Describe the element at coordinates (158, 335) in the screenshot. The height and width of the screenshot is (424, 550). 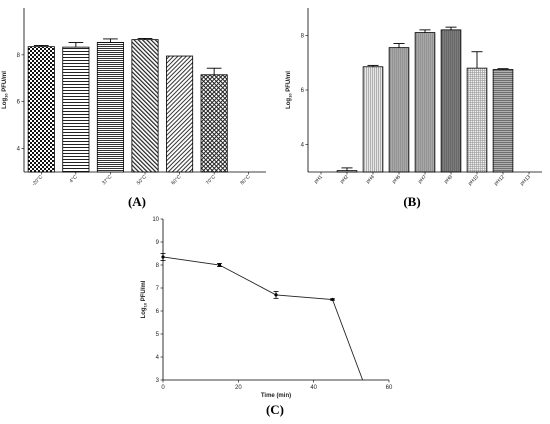
I see `y-tick-label: 5` at that location.